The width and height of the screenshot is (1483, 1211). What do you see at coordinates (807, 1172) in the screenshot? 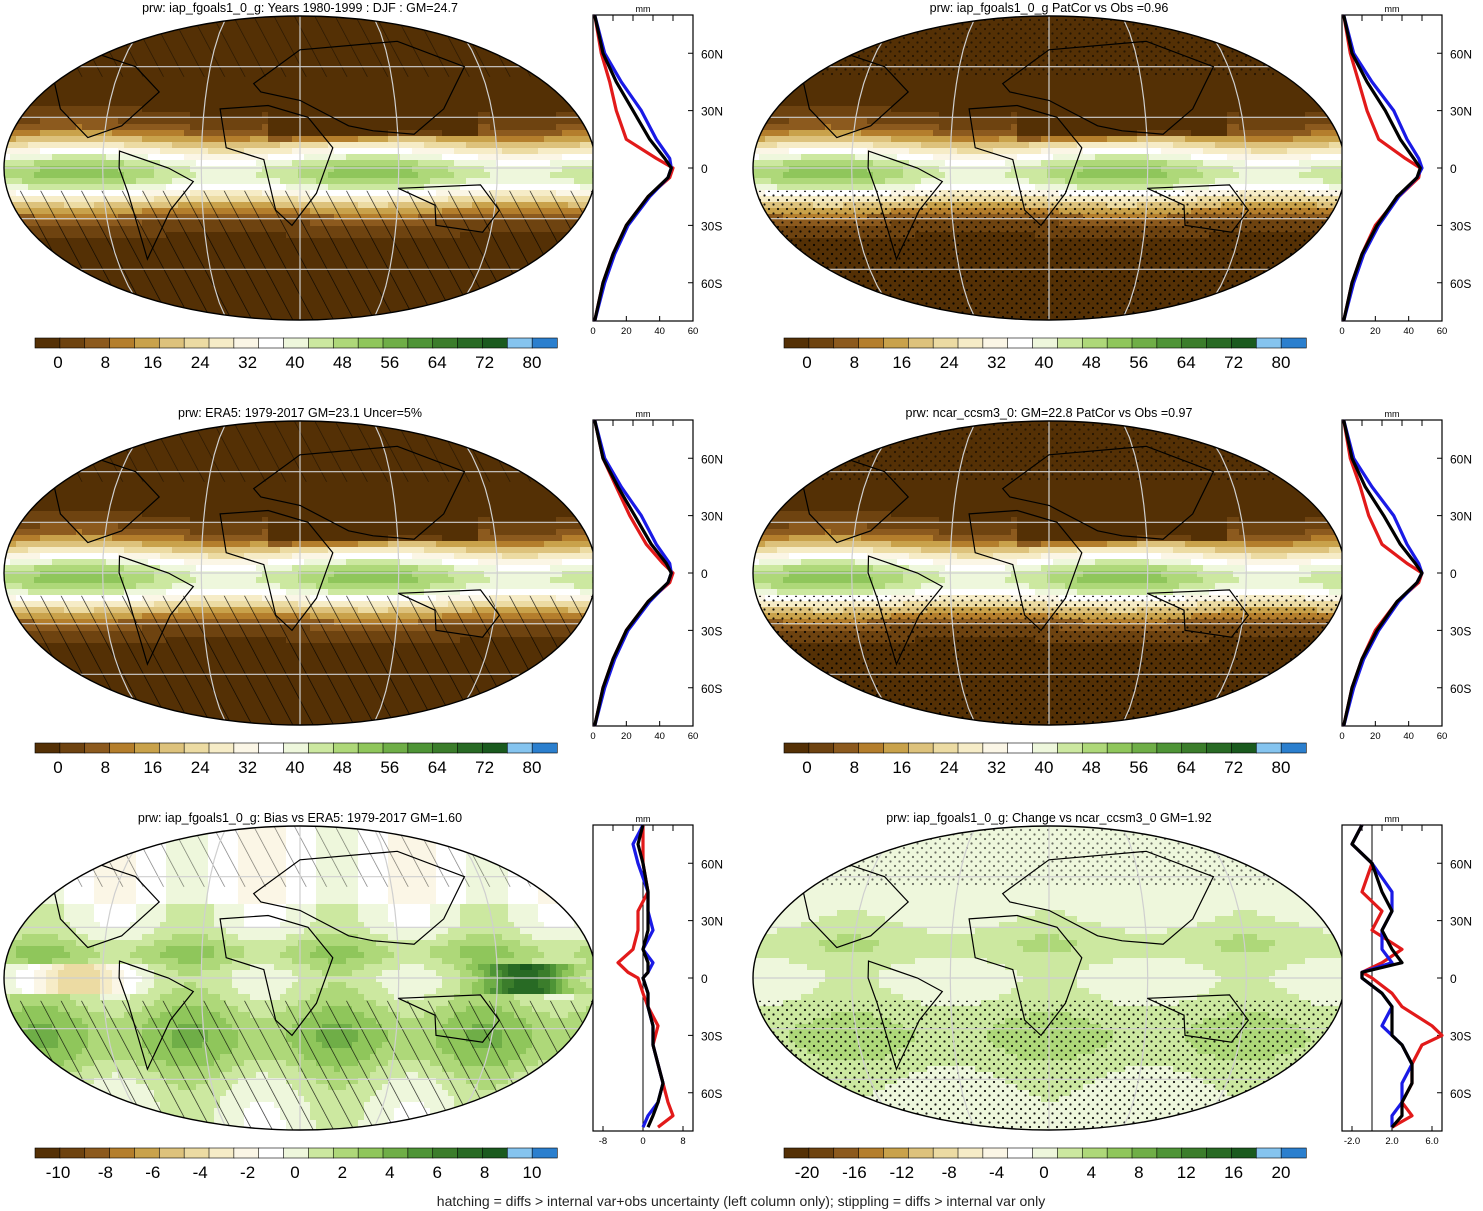
I see `colorbar-tick-label: -20` at bounding box center [807, 1172].